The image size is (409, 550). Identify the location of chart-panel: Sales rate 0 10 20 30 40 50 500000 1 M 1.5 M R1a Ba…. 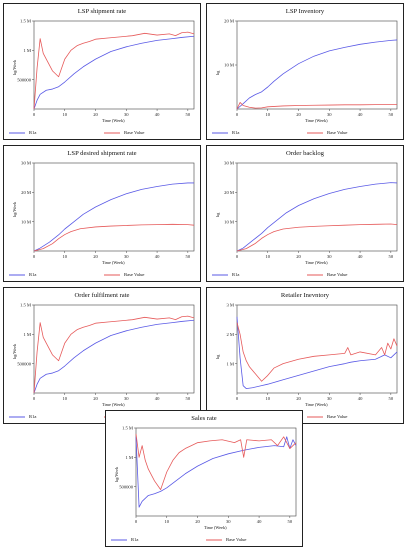
(204, 478).